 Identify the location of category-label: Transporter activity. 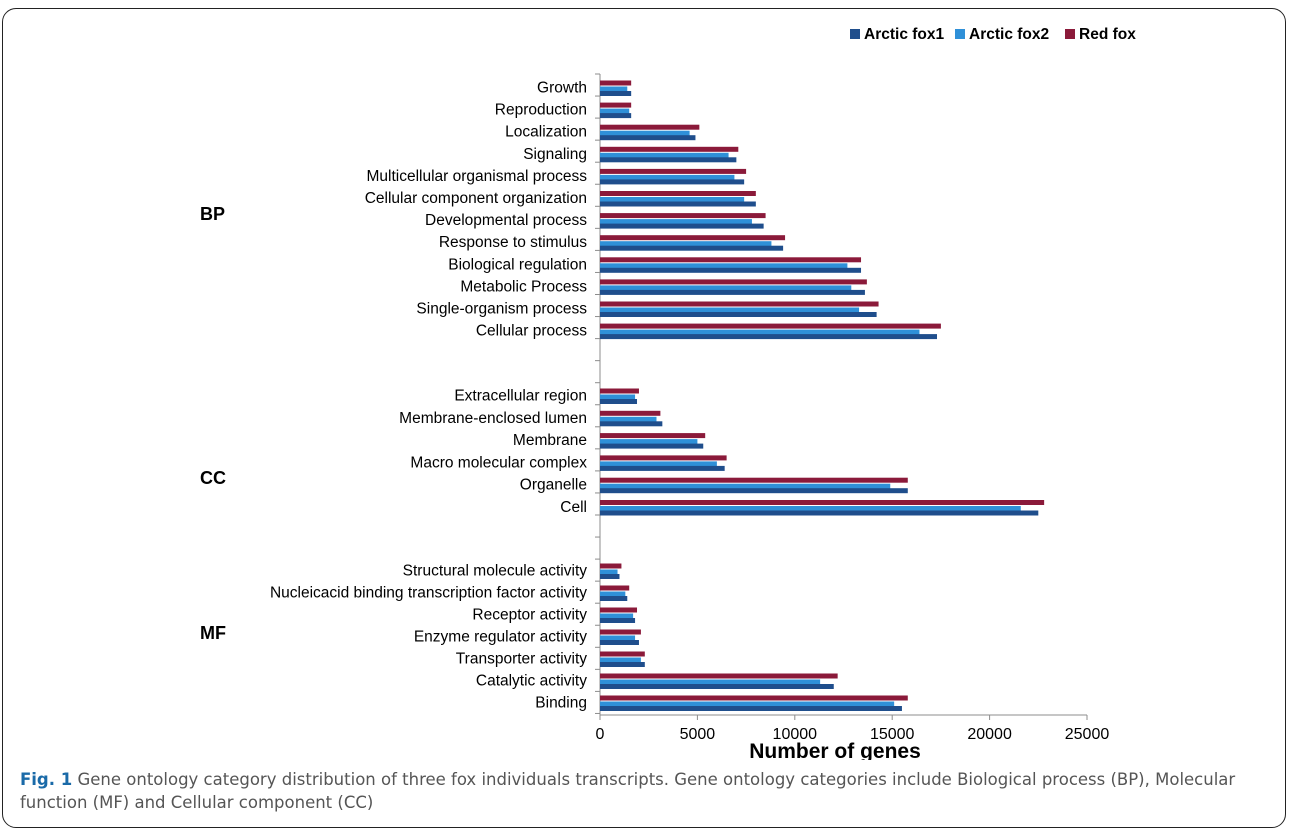
(521, 659).